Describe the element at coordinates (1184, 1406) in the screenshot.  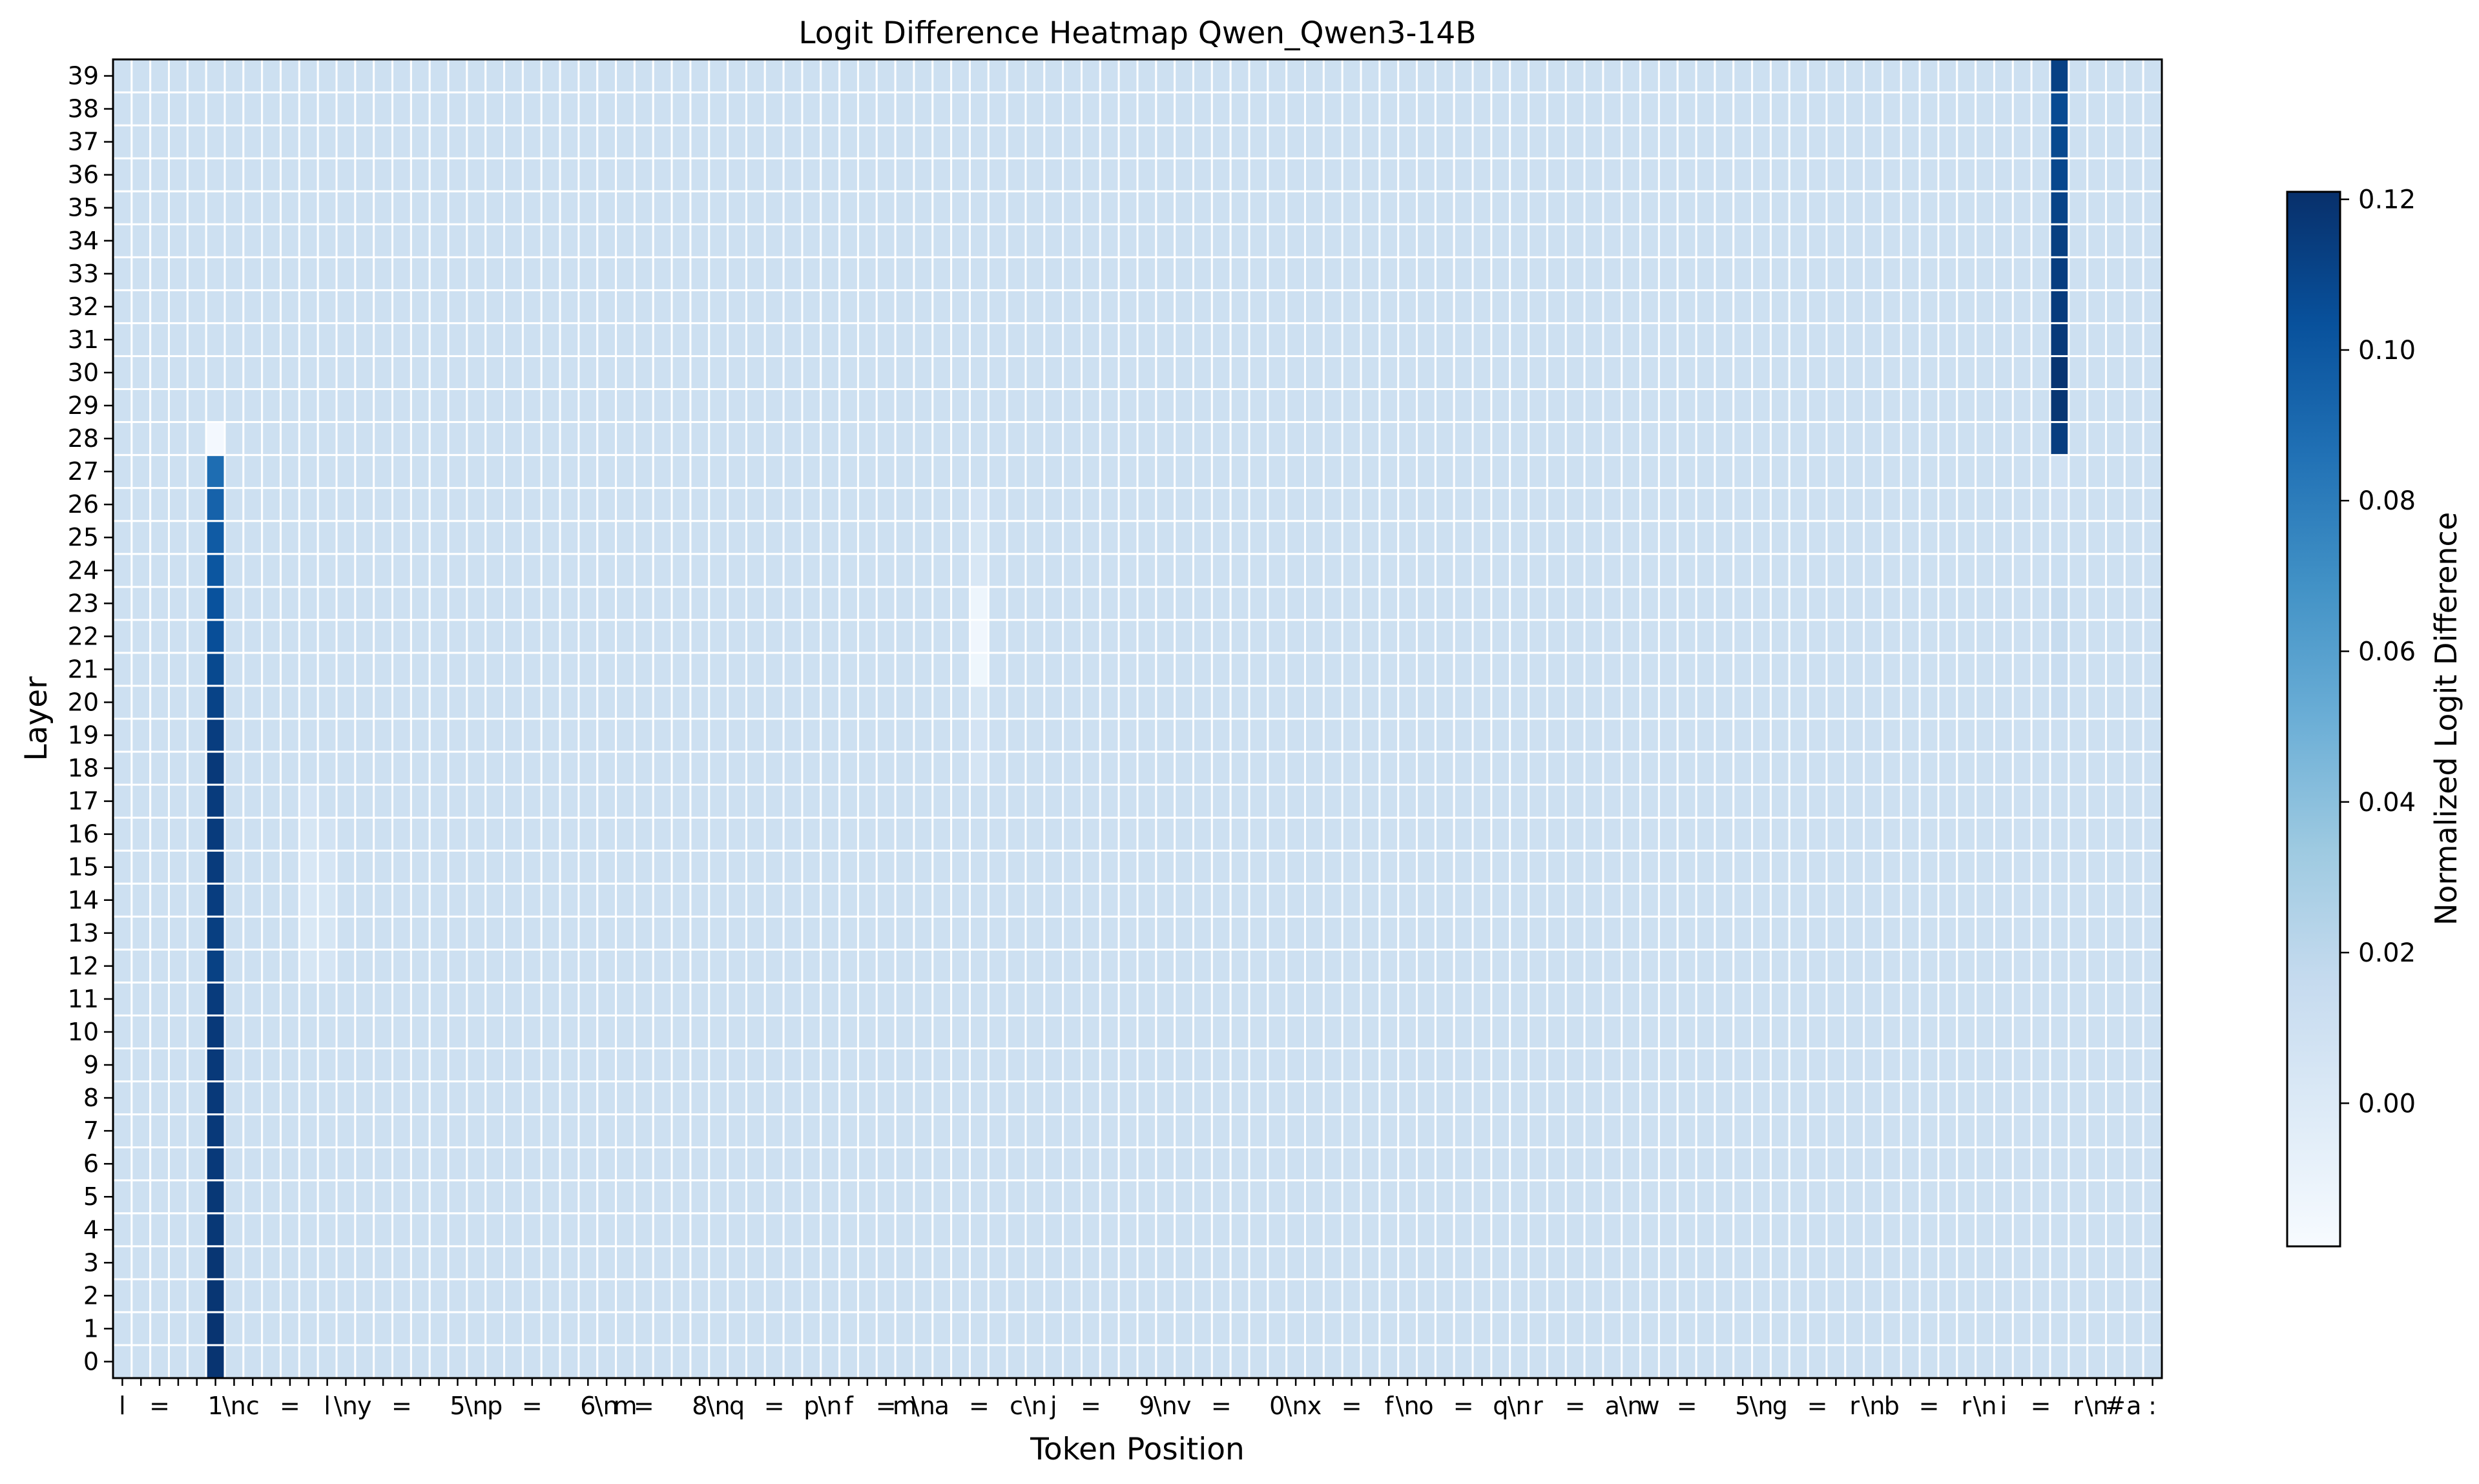
I see `x-tick-label: v` at that location.